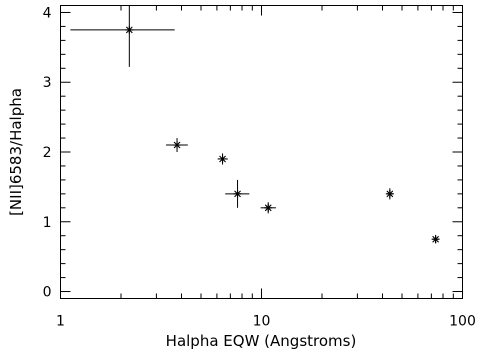 Image resolution: width=489 pixels, height=356 pixels. Describe the element at coordinates (47, 223) in the screenshot. I see `y-tick-label: 1` at that location.